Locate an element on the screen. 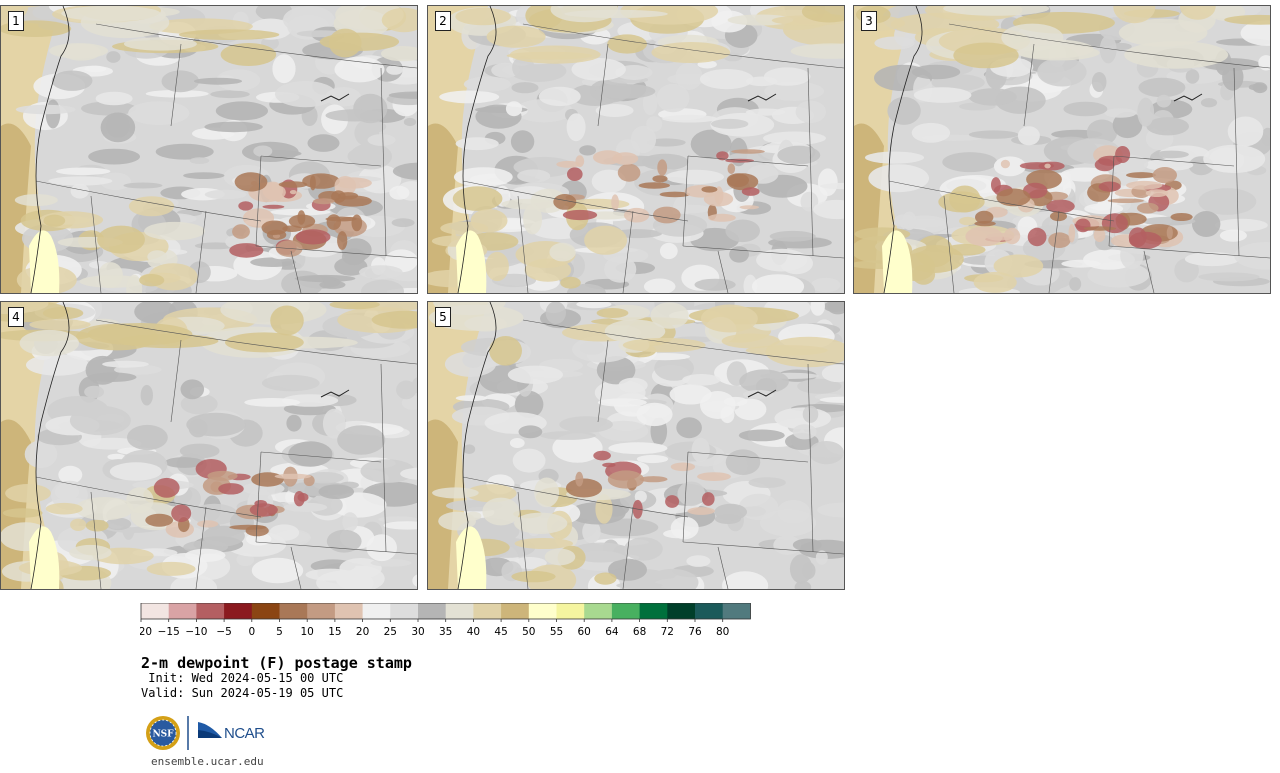 This screenshot has height=773, width=1280. colorbar-tick-label: −20 is located at coordinates (146, 632).